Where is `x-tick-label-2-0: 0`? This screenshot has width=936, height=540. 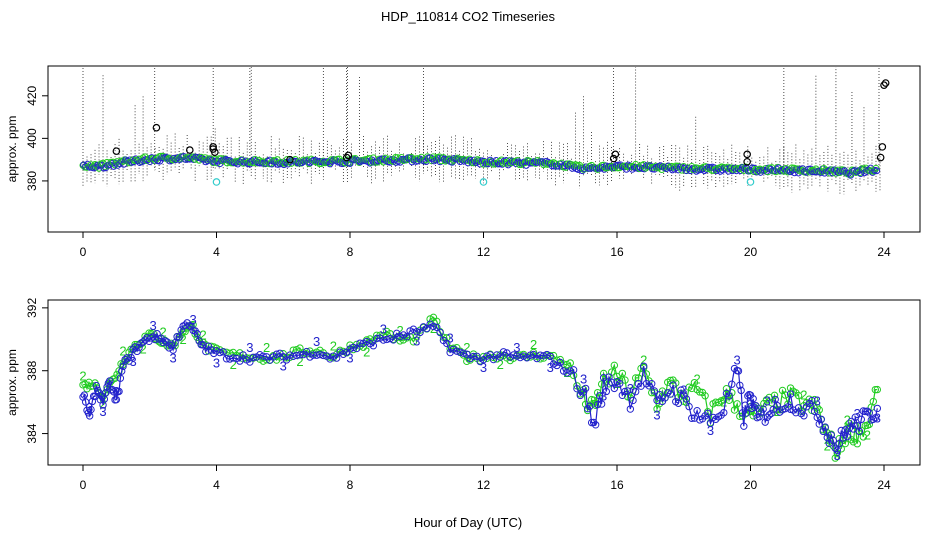 x-tick-label-2-0: 0 is located at coordinates (83, 485).